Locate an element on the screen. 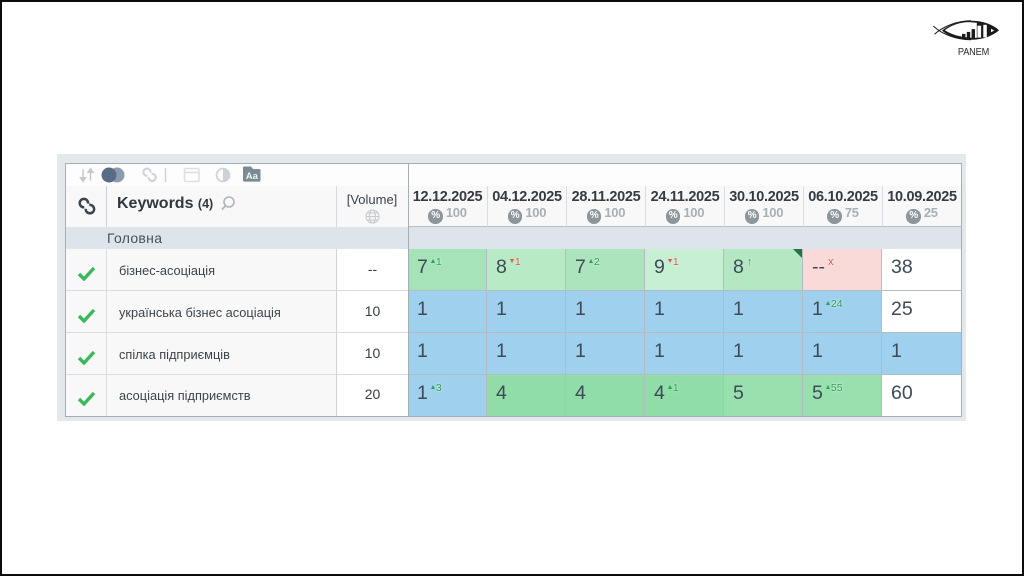  svg-text: Aa is located at coordinates (252, 176).